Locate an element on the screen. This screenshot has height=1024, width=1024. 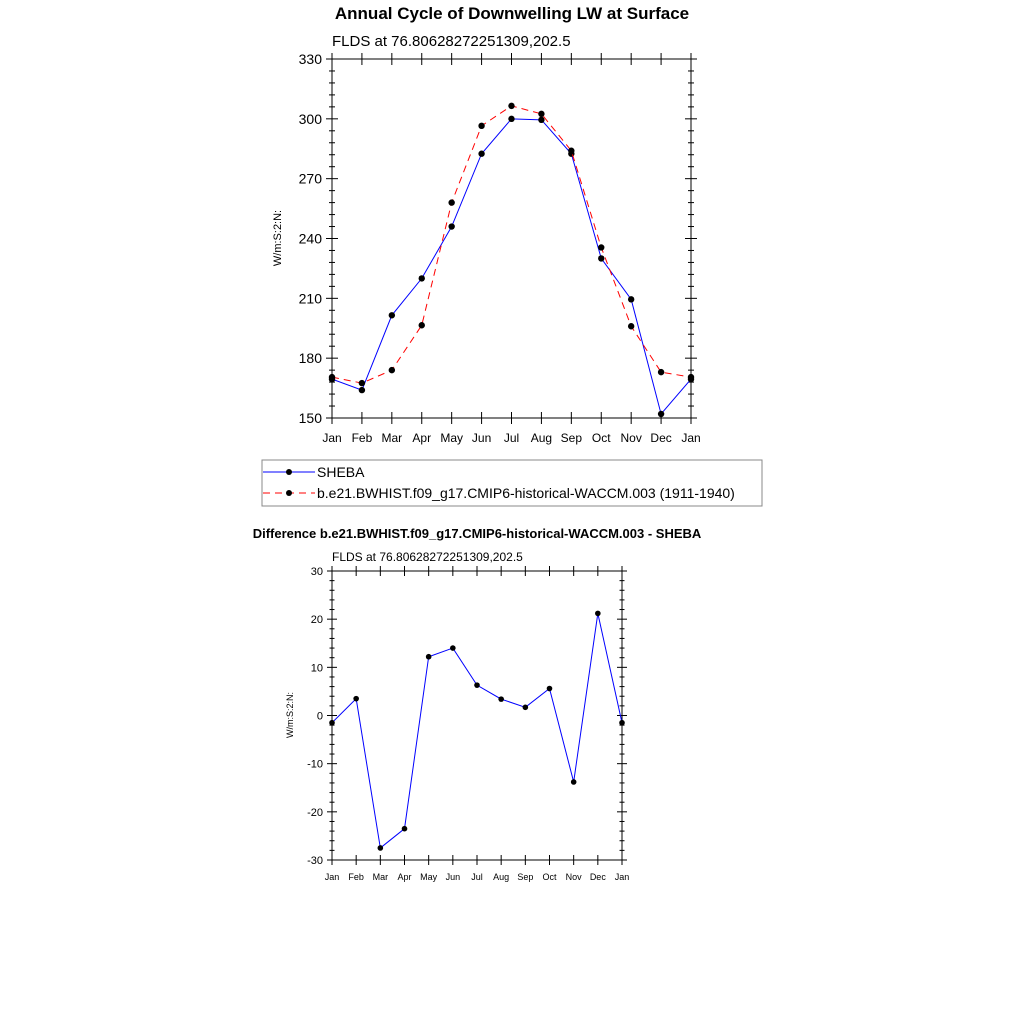
chart1-xtick-label: Feb is located at coordinates (362, 438).